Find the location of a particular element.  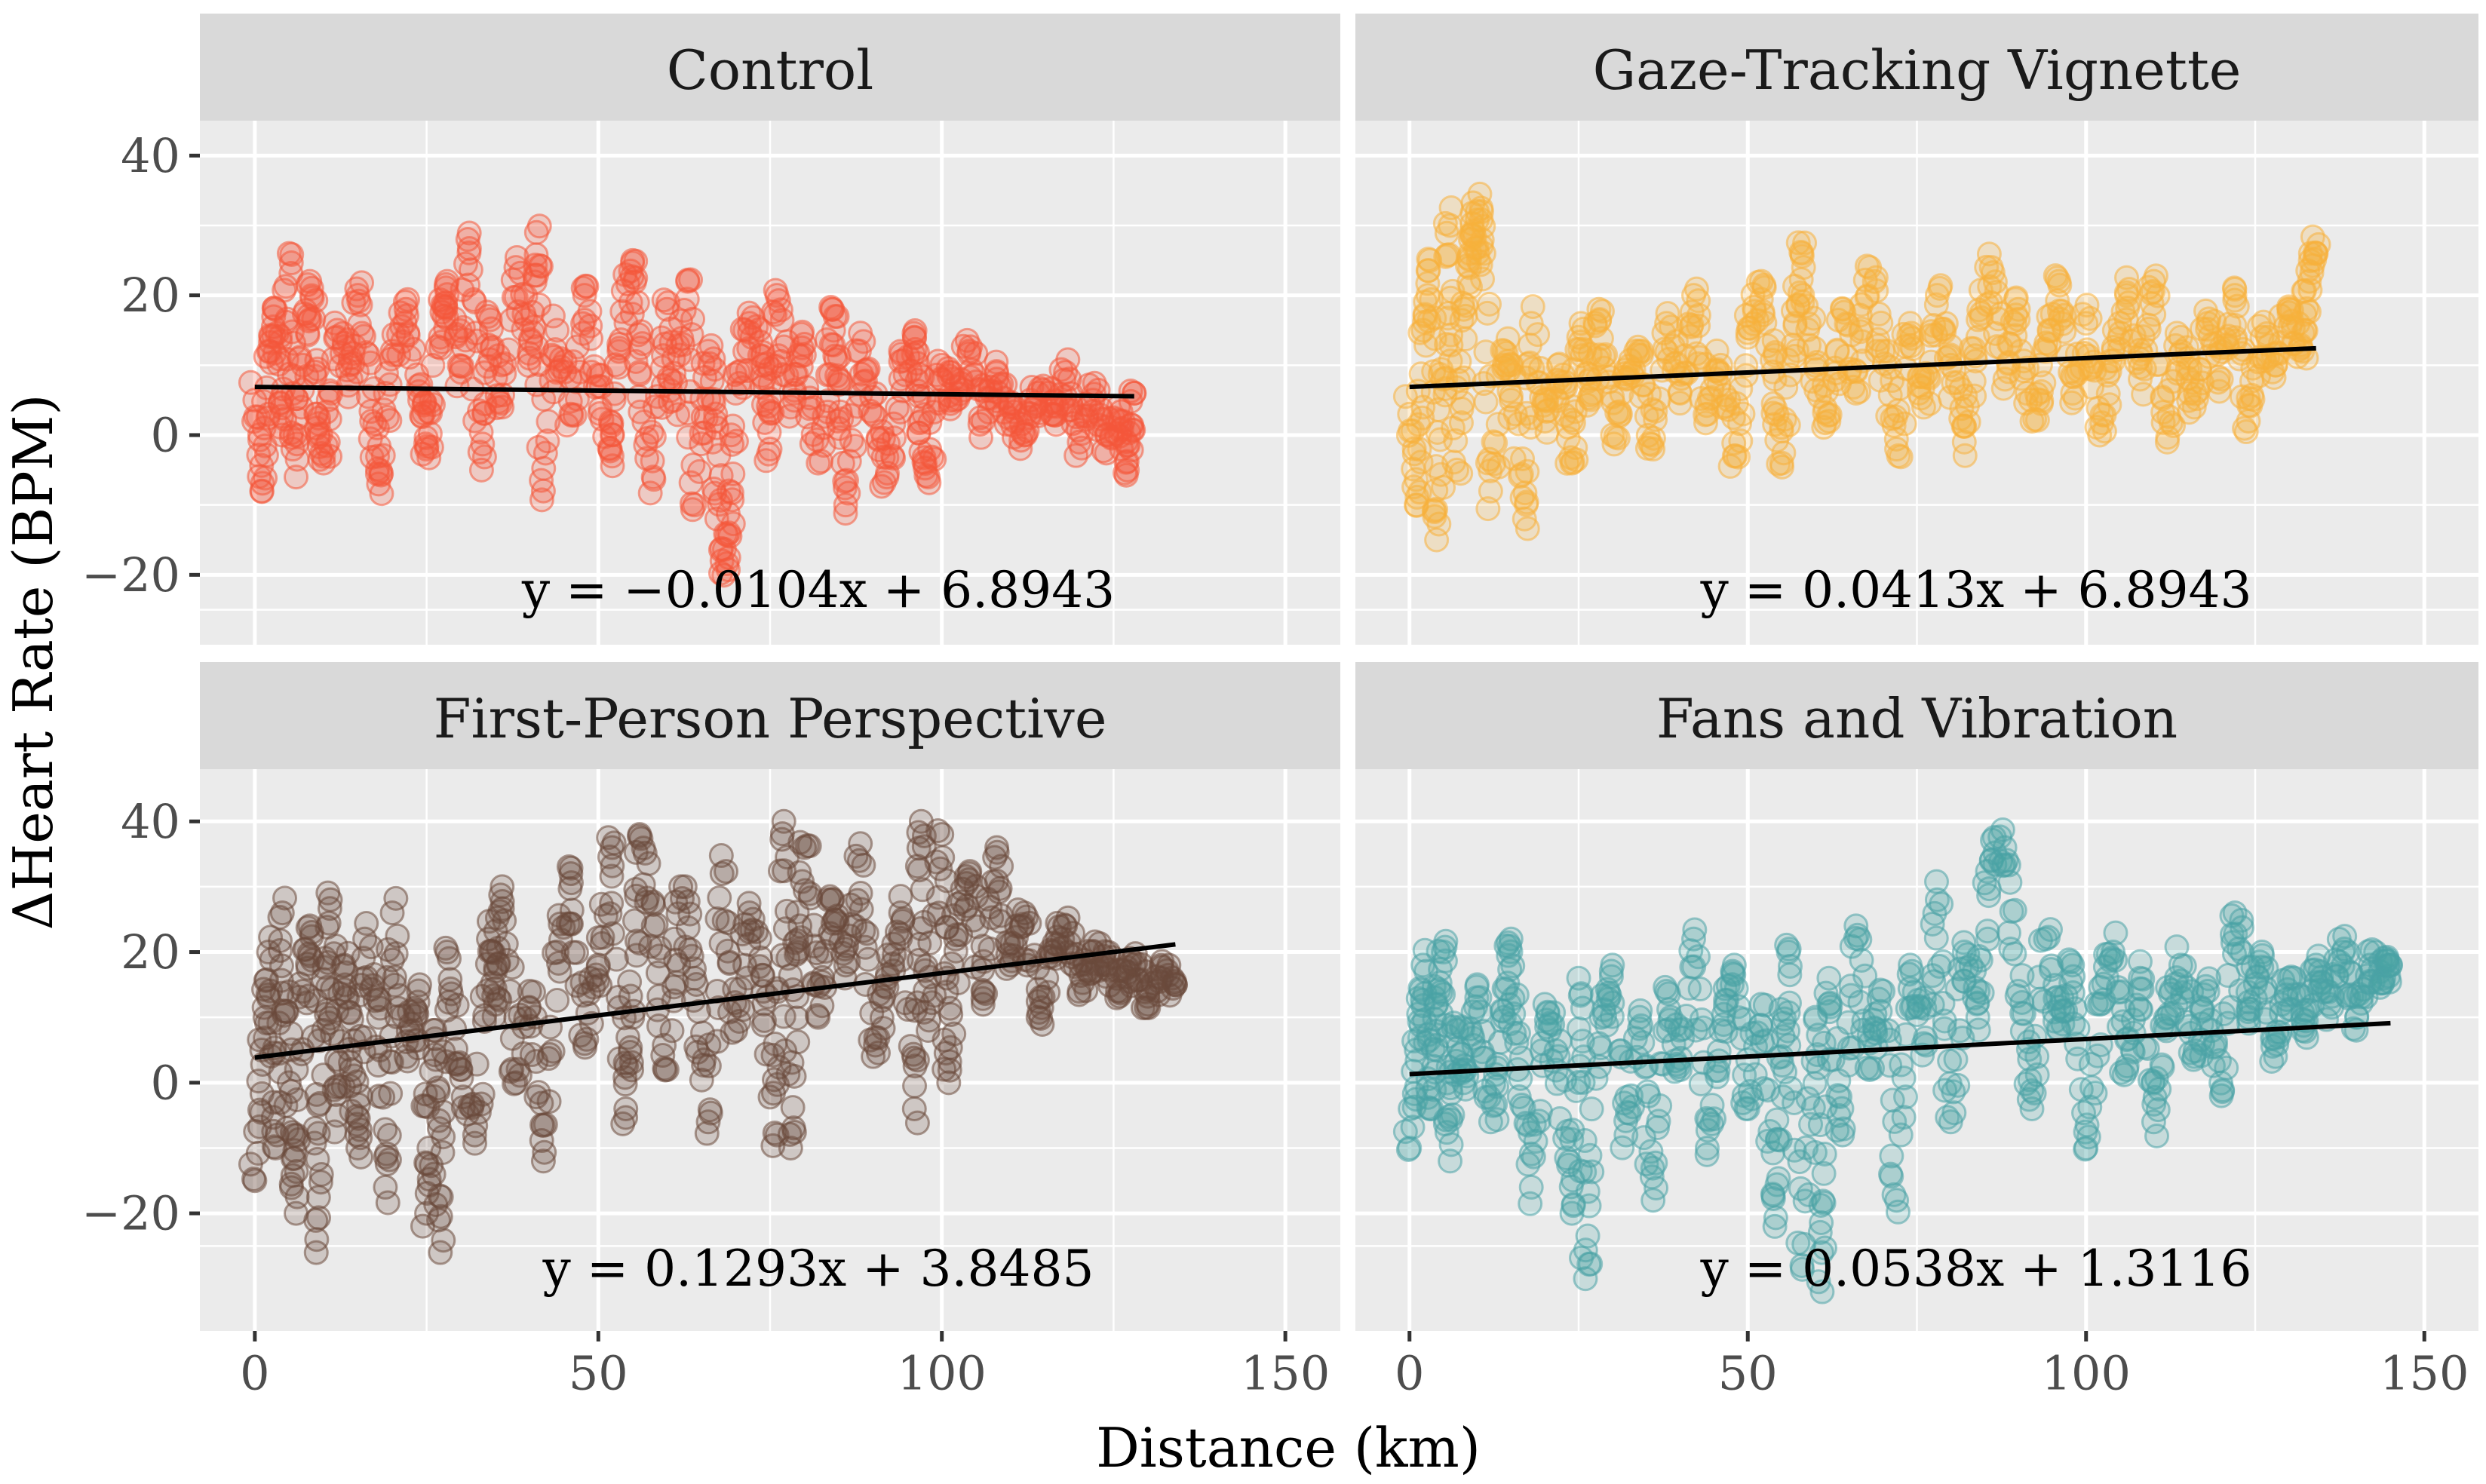

strip-background is located at coordinates (770, 67).